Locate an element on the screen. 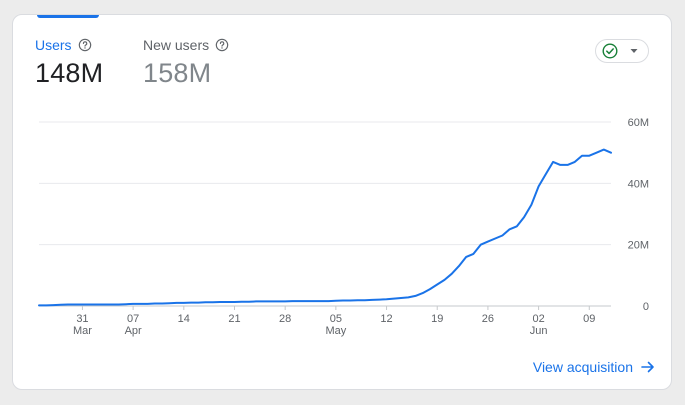  x-tick-label: 19 is located at coordinates (437, 319).